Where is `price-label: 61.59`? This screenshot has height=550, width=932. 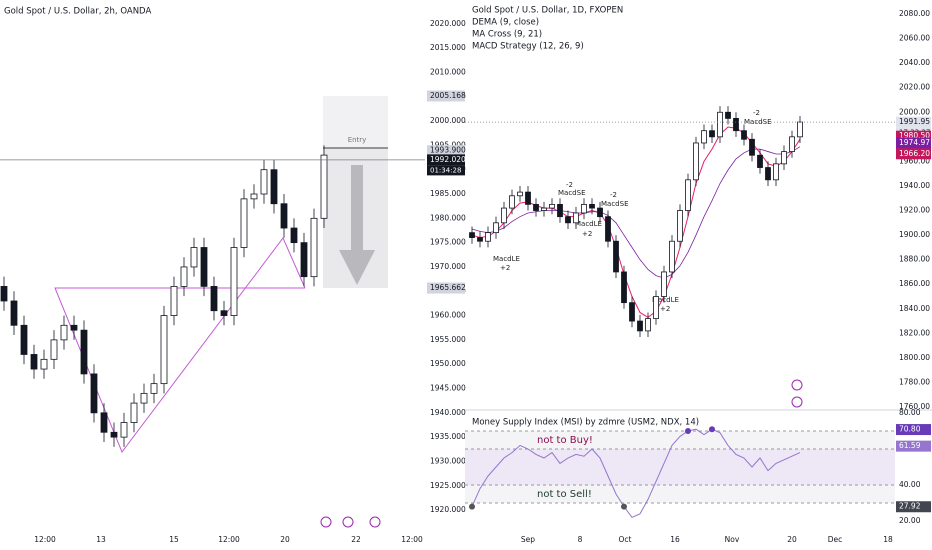
price-label: 61.59 is located at coordinates (910, 445).